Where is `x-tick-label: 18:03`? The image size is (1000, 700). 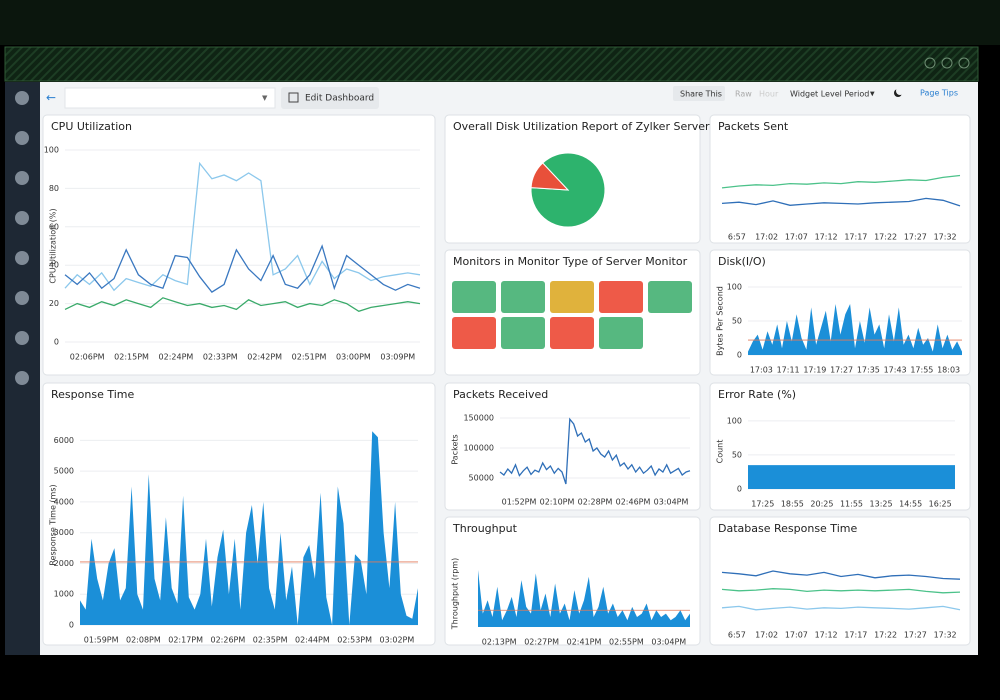 x-tick-label: 18:03 is located at coordinates (948, 370).